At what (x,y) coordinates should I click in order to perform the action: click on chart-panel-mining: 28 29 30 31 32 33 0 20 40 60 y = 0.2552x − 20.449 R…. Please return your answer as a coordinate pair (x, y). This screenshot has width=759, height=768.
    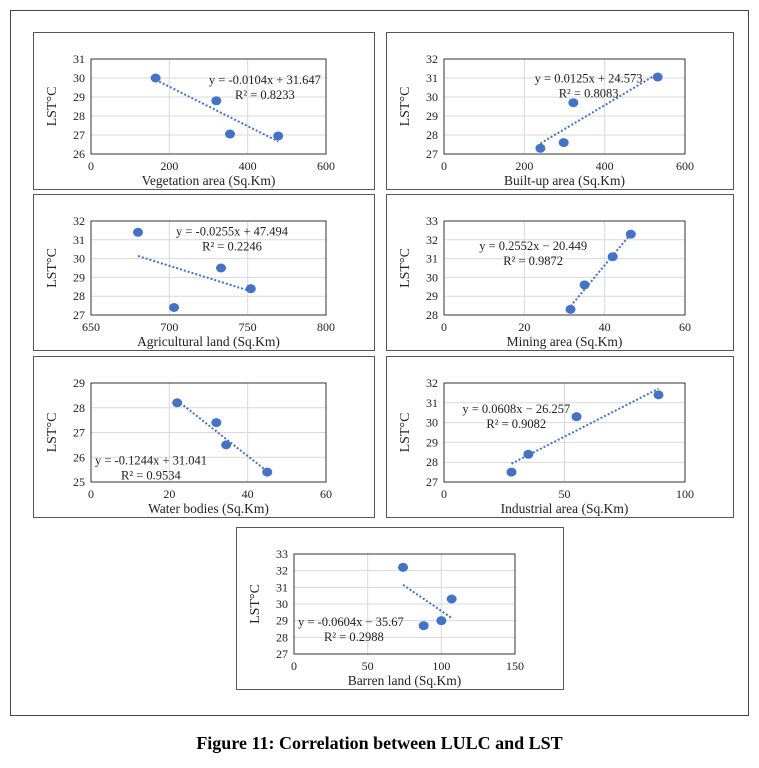
    Looking at the image, I should click on (560, 272).